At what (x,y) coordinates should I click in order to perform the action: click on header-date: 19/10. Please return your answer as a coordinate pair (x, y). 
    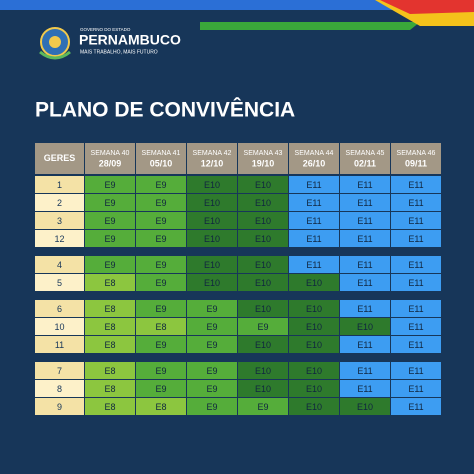
    Looking at the image, I should click on (263, 163).